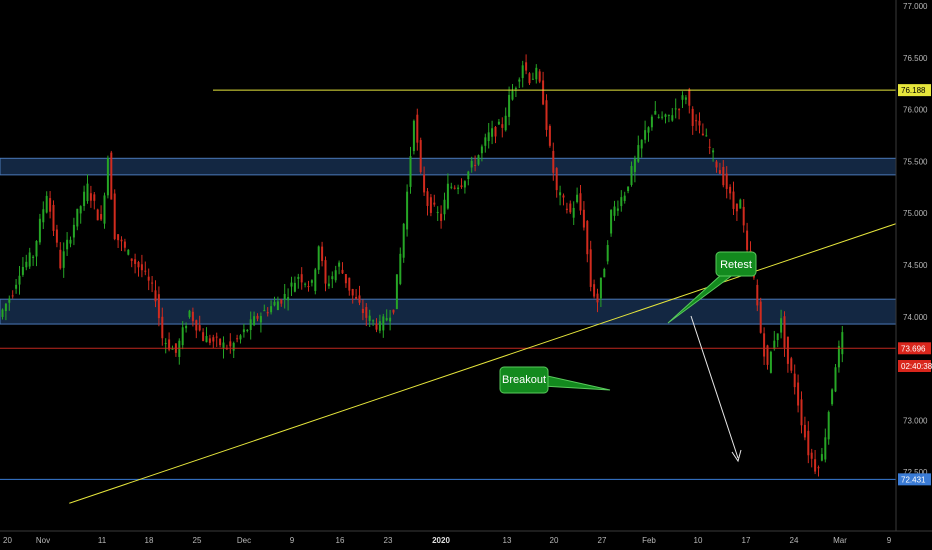 Image resolution: width=932 pixels, height=550 pixels. What do you see at coordinates (555, 380) in the screenshot?
I see `breakout-callout: Breakout` at bounding box center [555, 380].